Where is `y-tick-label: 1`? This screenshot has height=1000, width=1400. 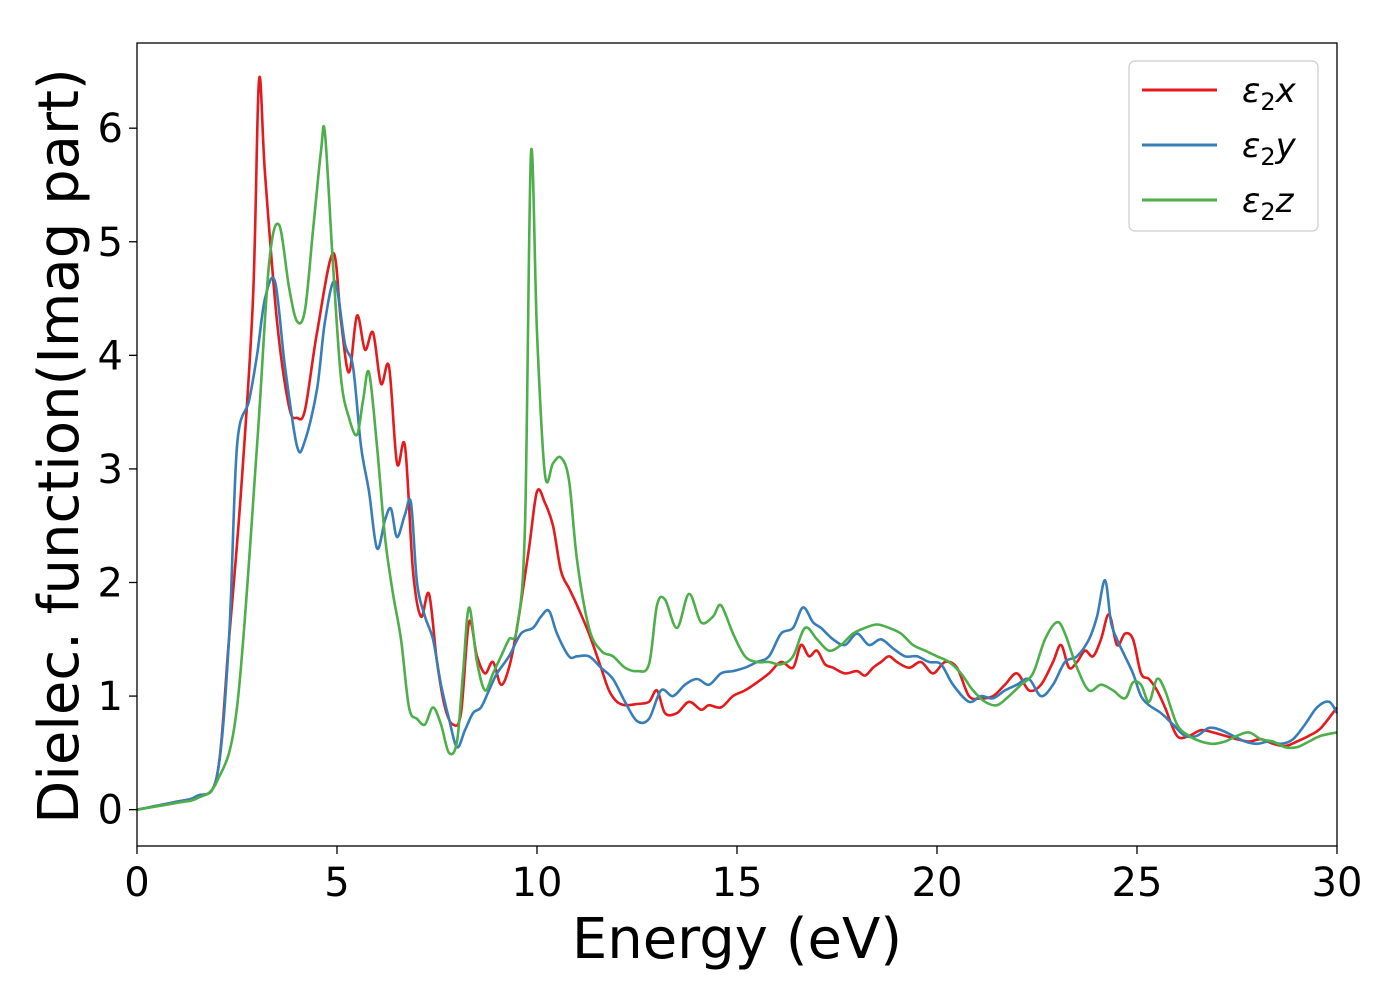
y-tick-label: 1 is located at coordinates (110, 697).